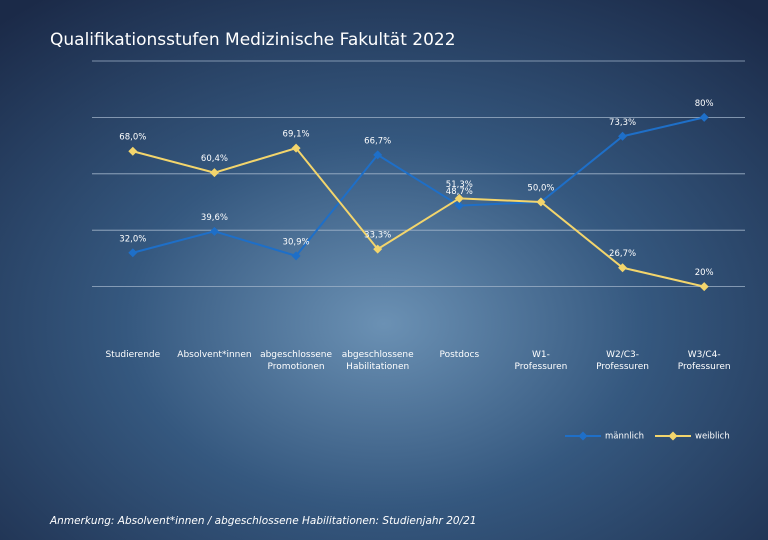  I want to click on data-label: 80%, so click(704, 104).